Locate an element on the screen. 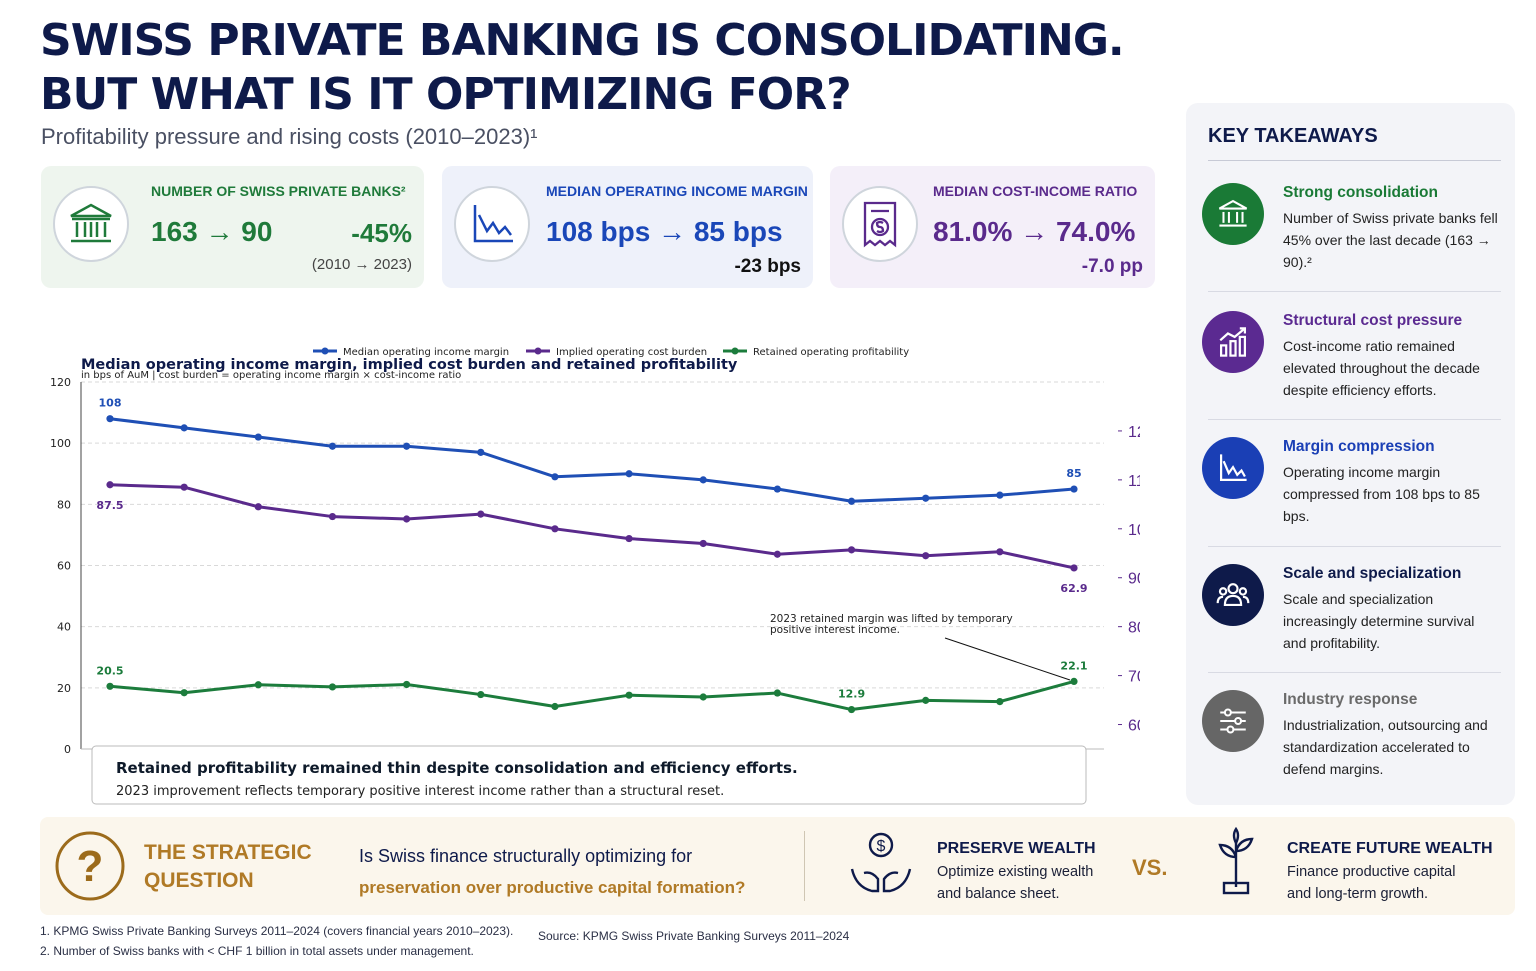  create-line-2: and long-term growth. is located at coordinates (1358, 894).